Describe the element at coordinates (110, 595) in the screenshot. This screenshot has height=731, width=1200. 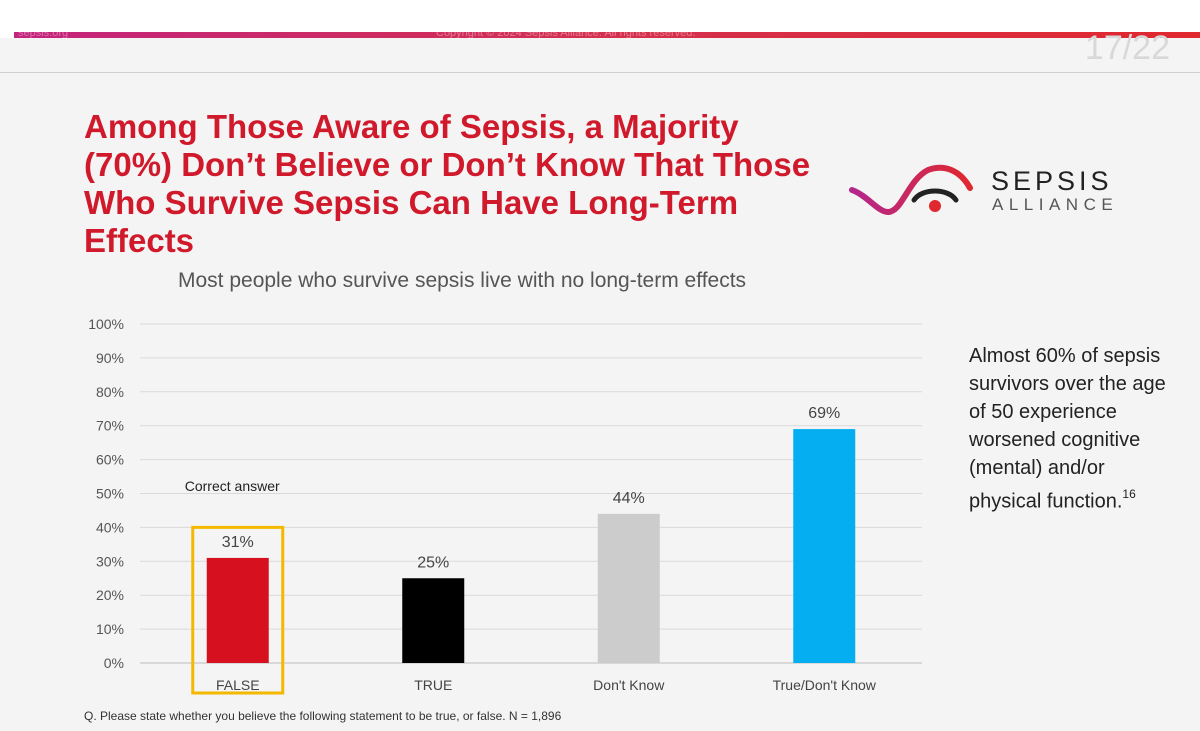
I see `y-tick-label: 20%` at that location.